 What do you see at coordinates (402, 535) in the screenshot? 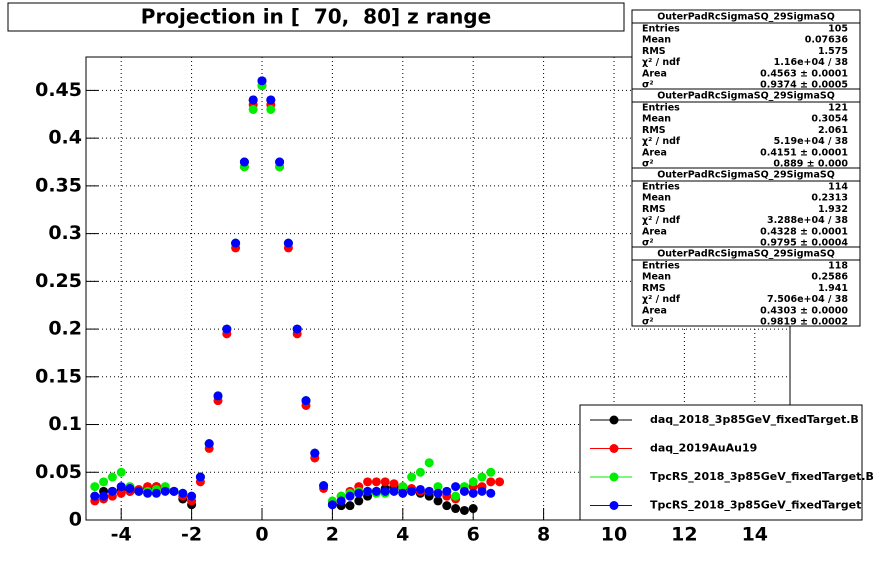
I see `x-tick-label: 4` at bounding box center [402, 535].